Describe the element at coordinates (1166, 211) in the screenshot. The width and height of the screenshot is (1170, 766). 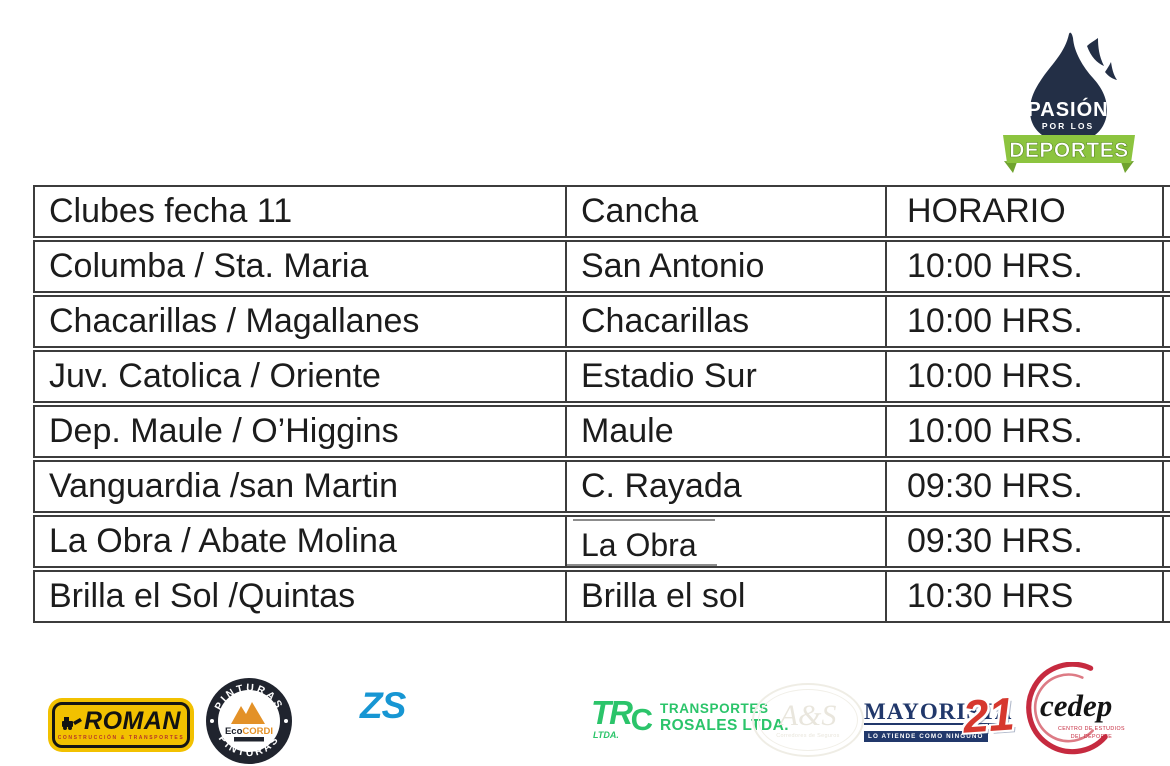
I see `header-extra` at that location.